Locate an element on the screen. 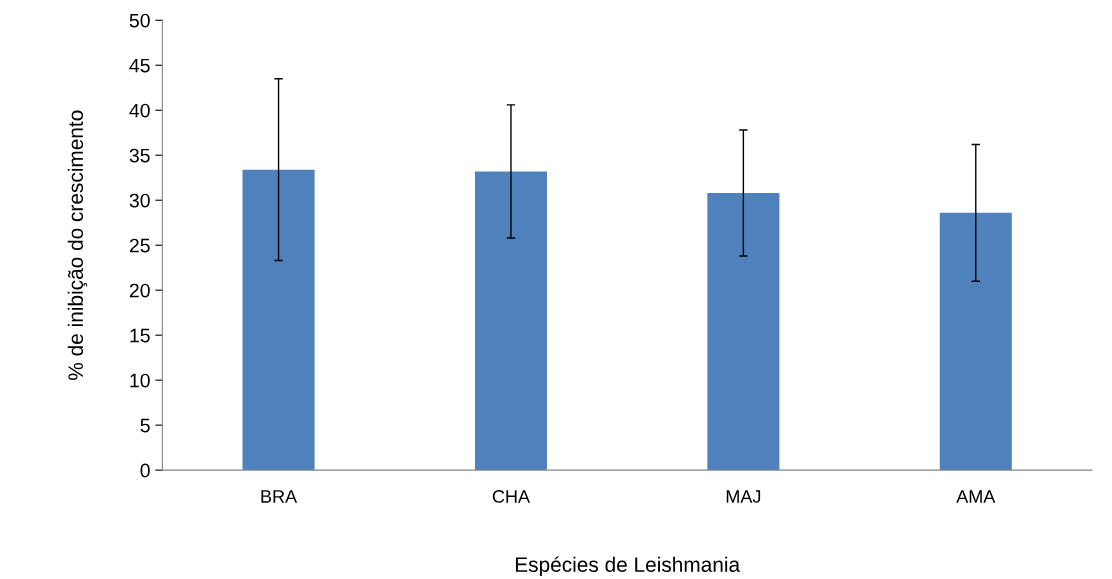 This screenshot has height=579, width=1112. y-tick-label: 35 is located at coordinates (139, 155).